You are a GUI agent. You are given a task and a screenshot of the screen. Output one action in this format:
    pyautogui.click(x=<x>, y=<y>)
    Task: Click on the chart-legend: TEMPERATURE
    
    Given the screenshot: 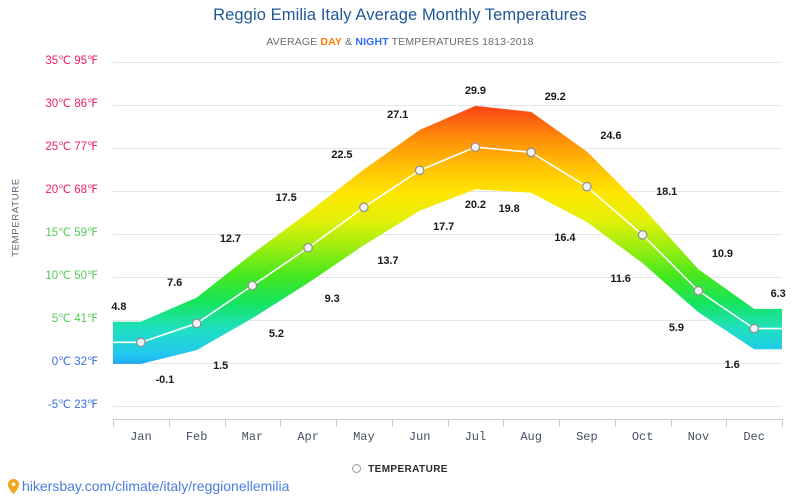 What is the action you would take?
    pyautogui.click(x=400, y=469)
    